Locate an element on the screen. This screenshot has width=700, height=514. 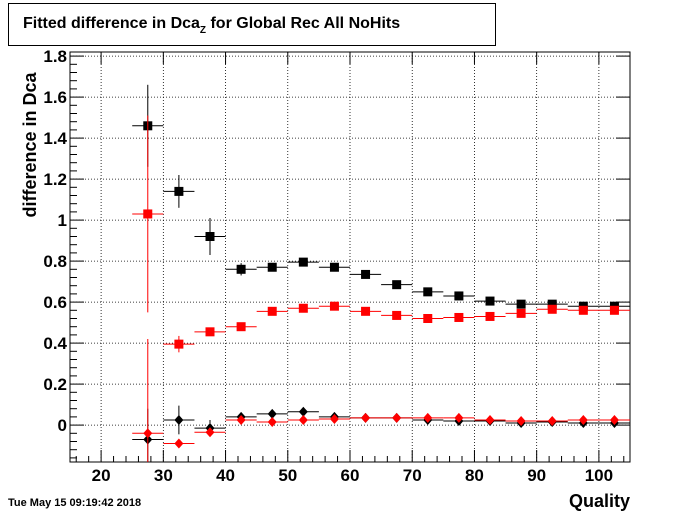
y-tick-label: 1.2 is located at coordinates (55, 179).